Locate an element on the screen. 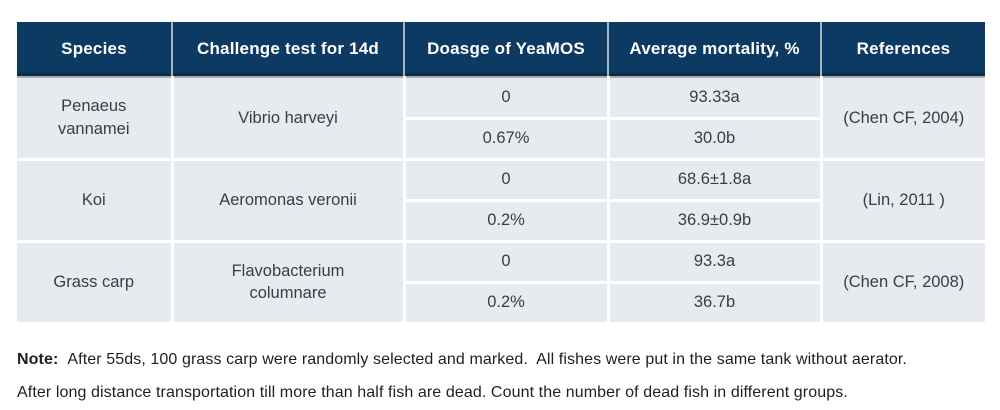  table-row: 0.67% 30.0b is located at coordinates (501, 138).